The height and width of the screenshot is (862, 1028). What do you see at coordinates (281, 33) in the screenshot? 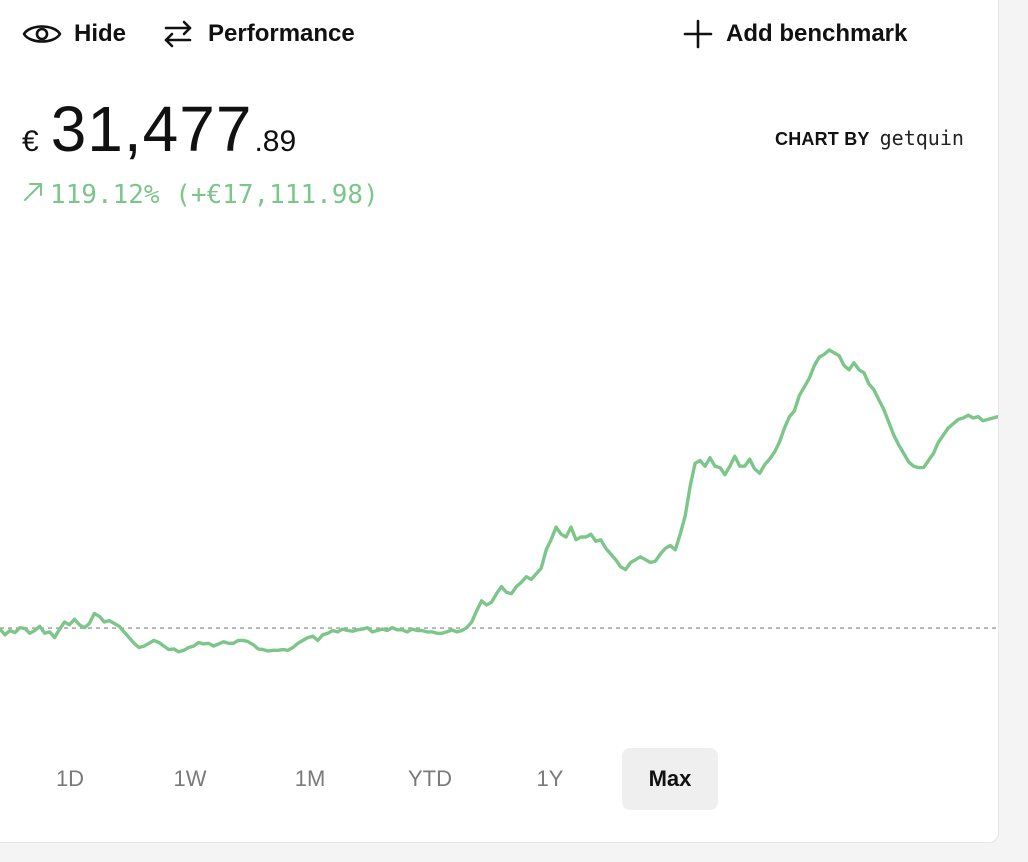
I see `performance-label: Performance` at bounding box center [281, 33].